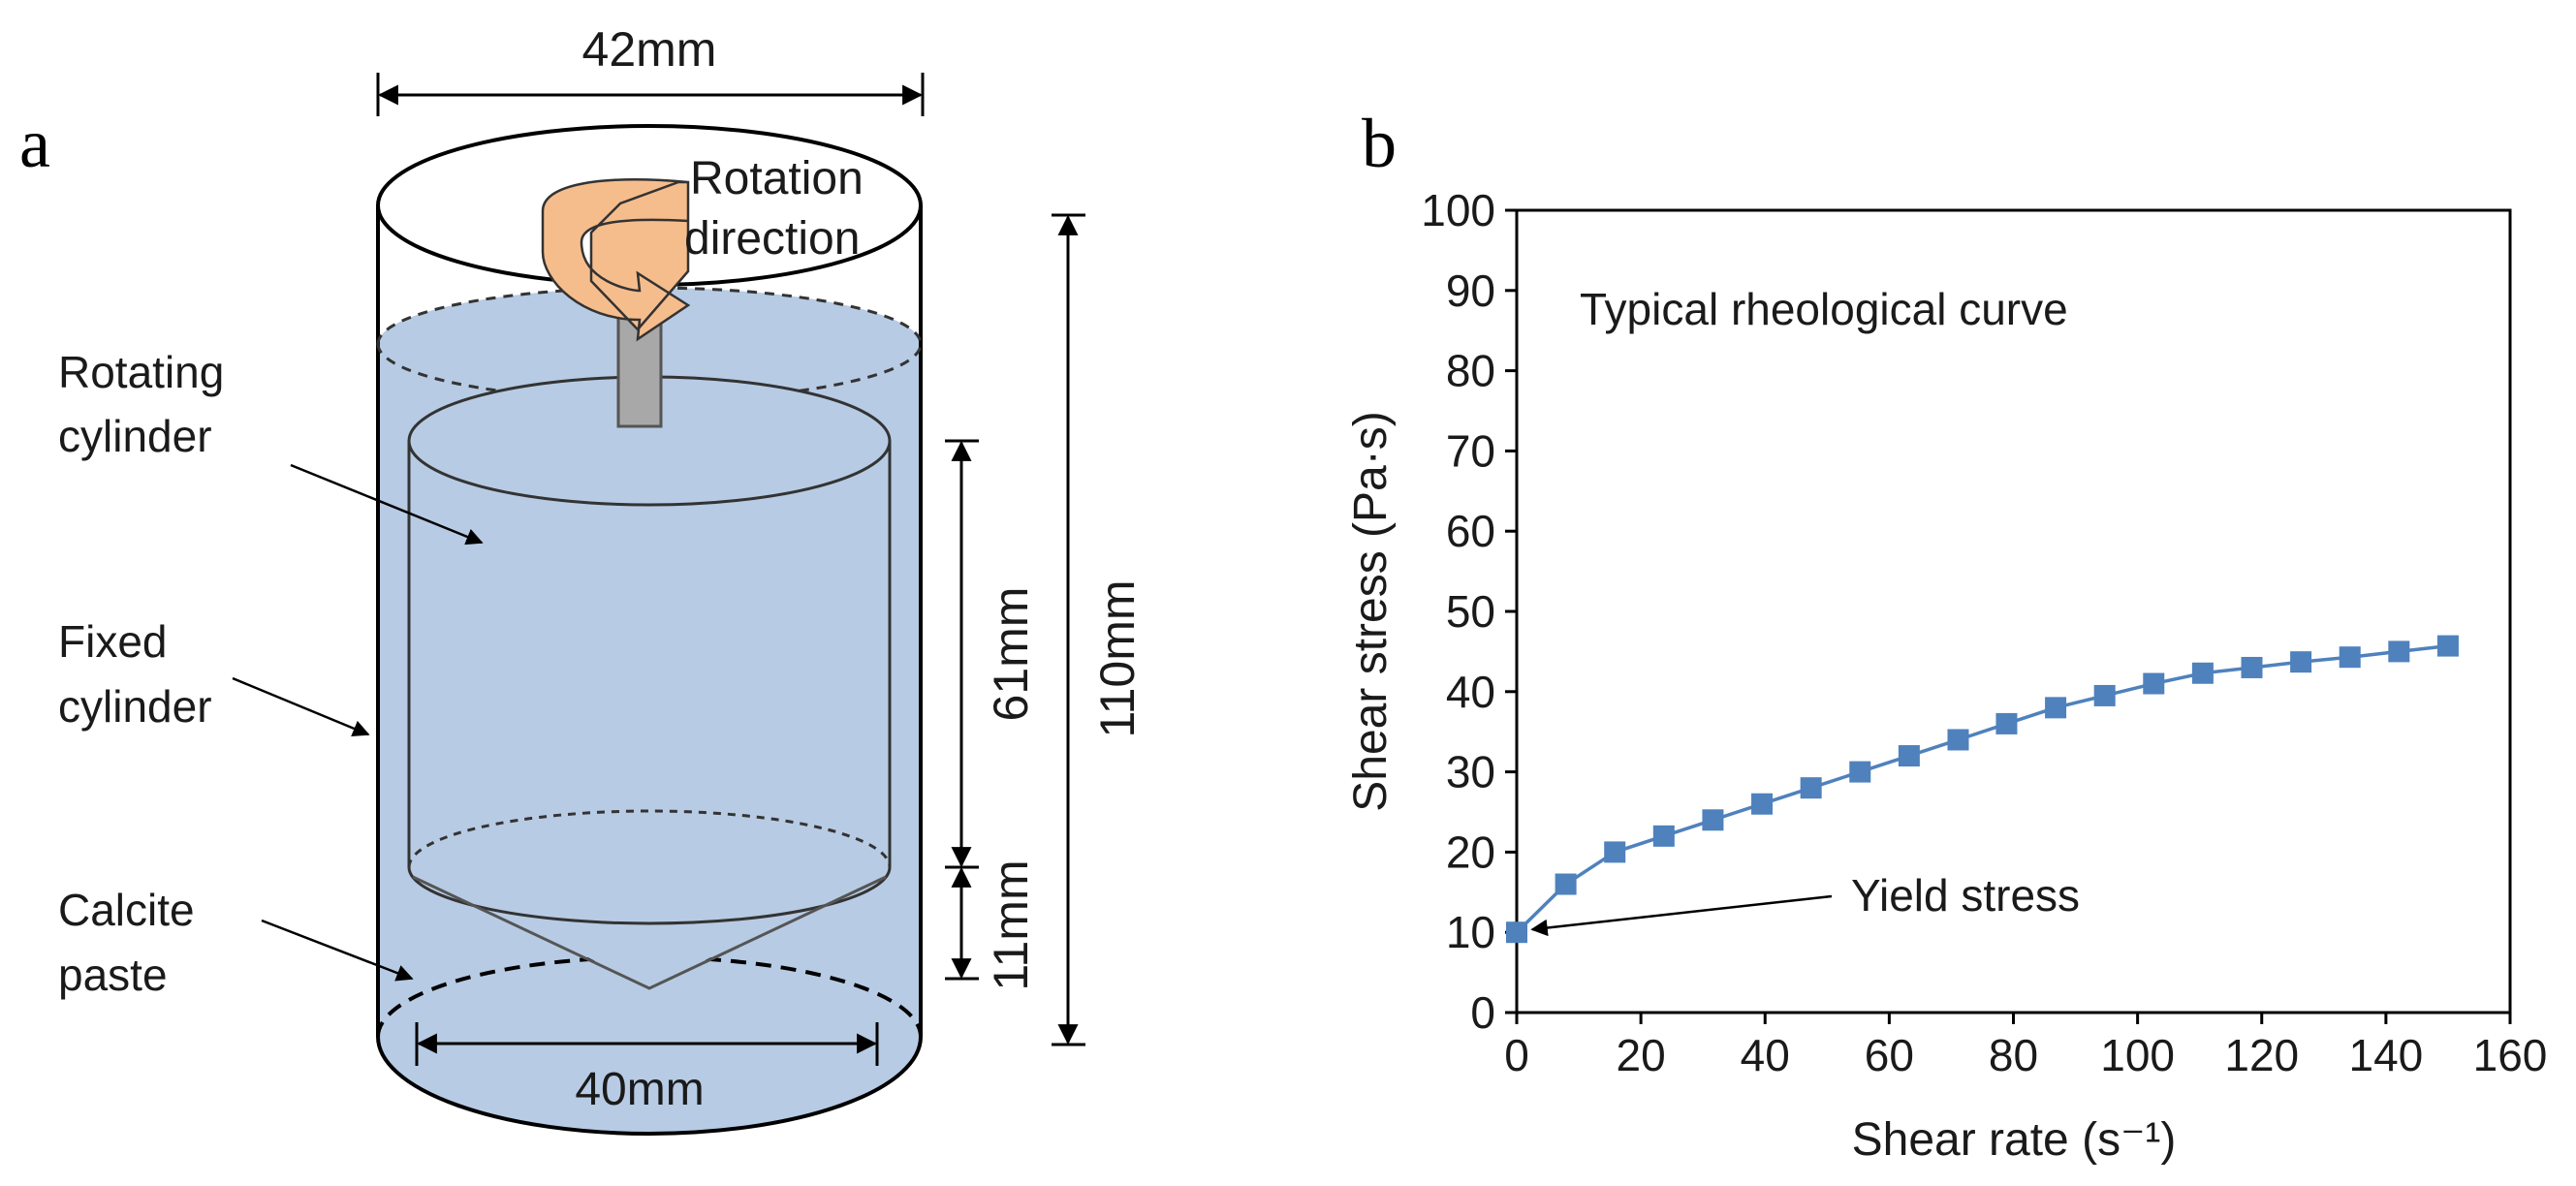 The height and width of the screenshot is (1186, 2576). Describe the element at coordinates (126, 910) in the screenshot. I see `label-paste-1: Calcite` at that location.